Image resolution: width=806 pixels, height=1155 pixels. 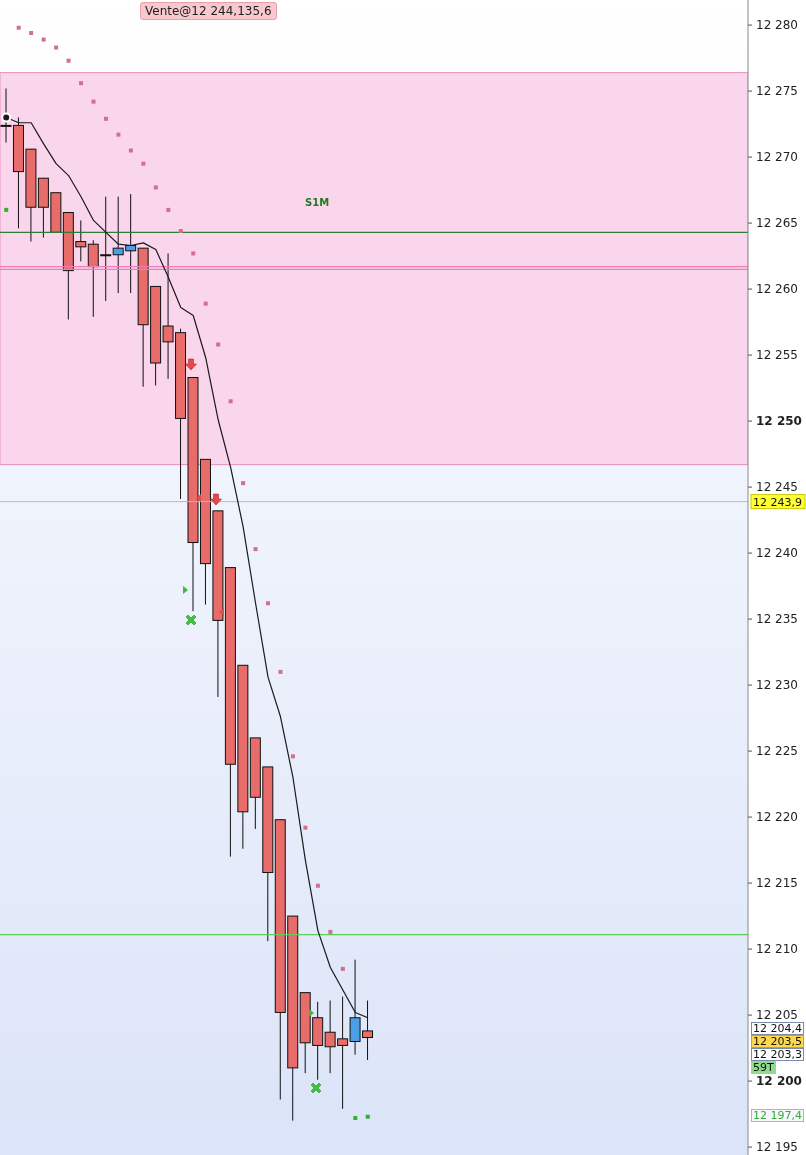 I want to click on y-tick-label: 12 245, so click(x=777, y=487).